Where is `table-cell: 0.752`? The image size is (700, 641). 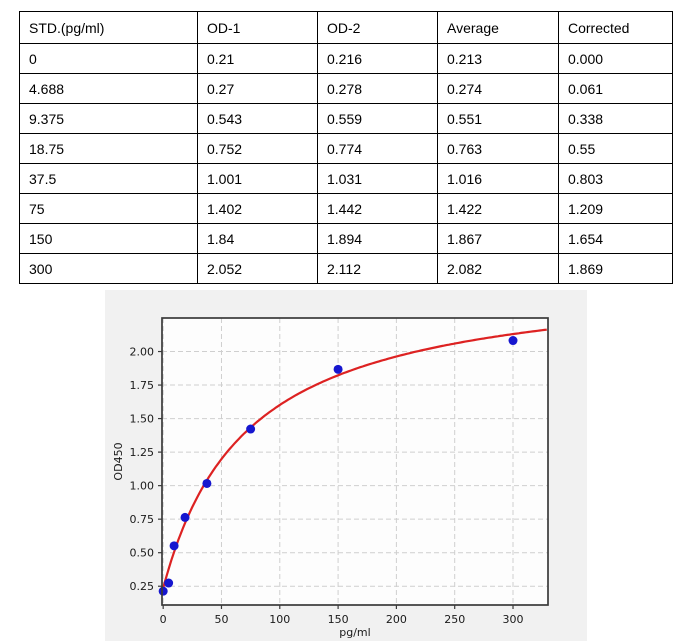 table-cell: 0.752 is located at coordinates (257, 148).